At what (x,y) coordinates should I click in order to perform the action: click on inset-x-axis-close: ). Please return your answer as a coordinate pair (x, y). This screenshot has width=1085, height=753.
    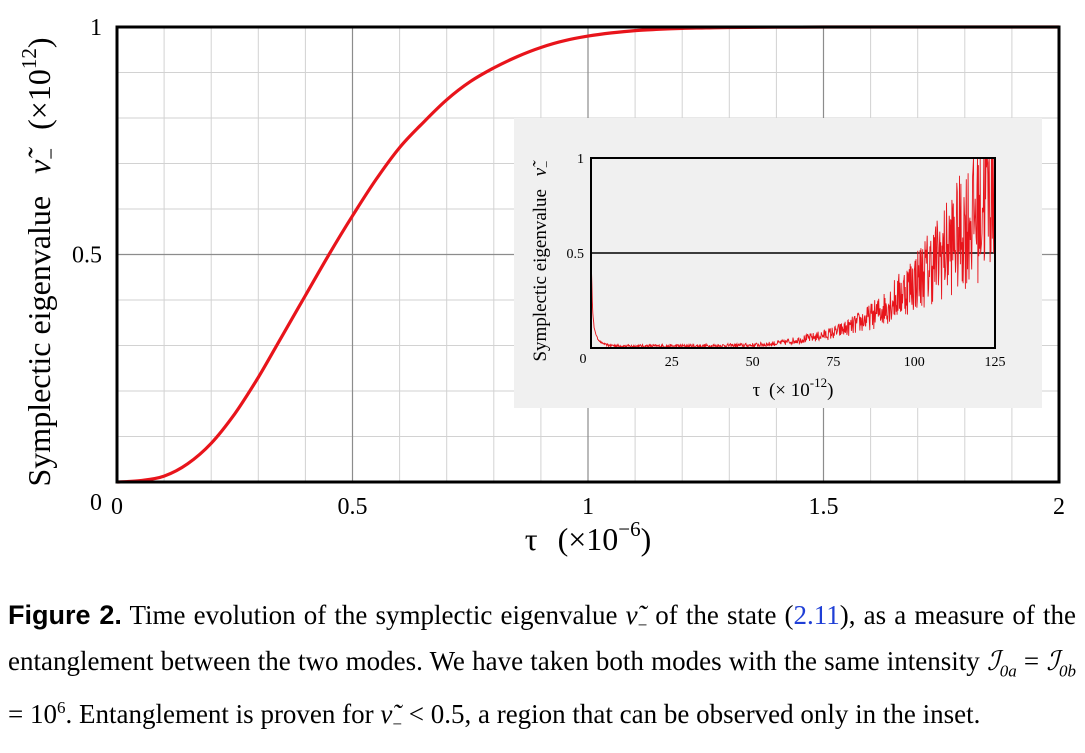
    Looking at the image, I should click on (830, 390).